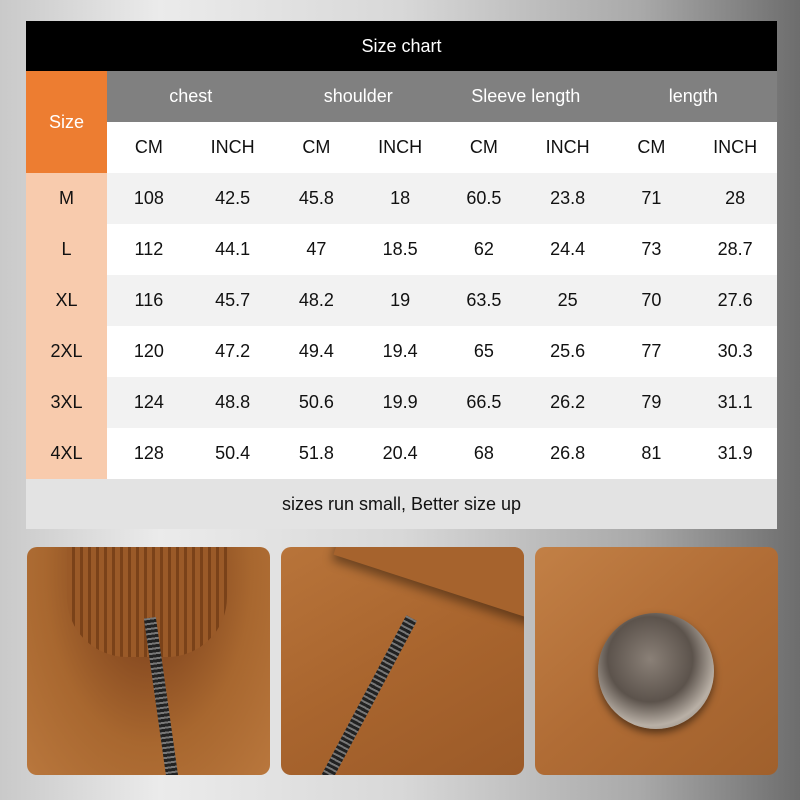 The image size is (800, 800). What do you see at coordinates (232, 198) in the screenshot?
I see `measurement-cell: 42.5` at bounding box center [232, 198].